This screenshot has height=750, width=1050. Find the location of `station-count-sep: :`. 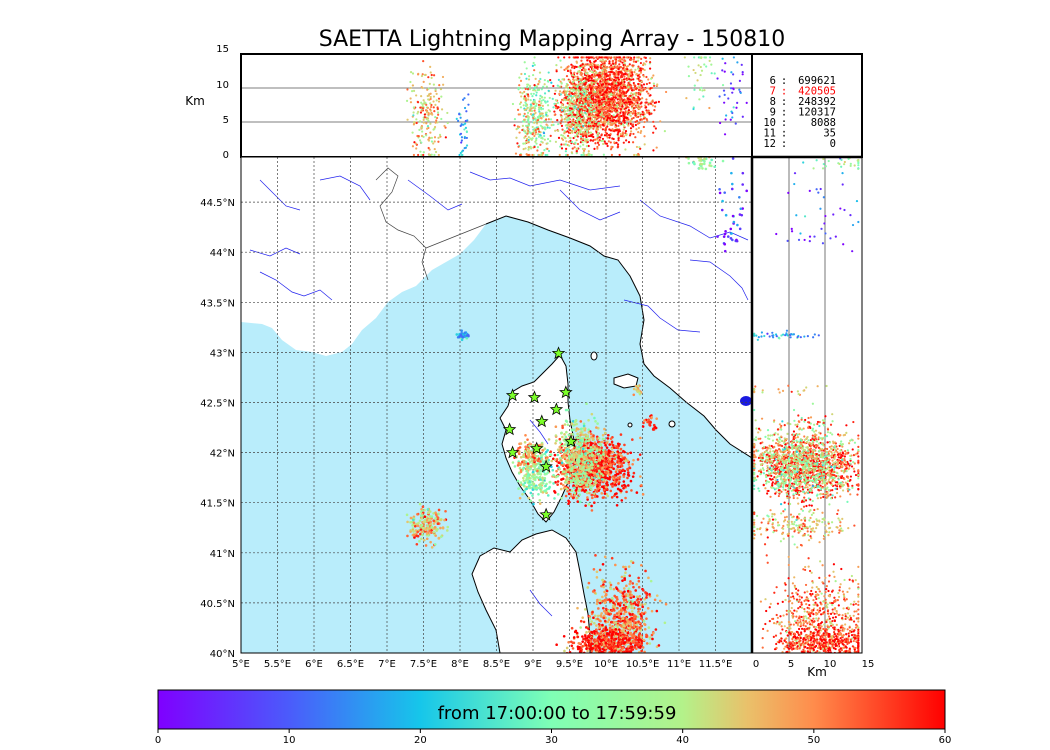

station-count-sep: : is located at coordinates (784, 134).